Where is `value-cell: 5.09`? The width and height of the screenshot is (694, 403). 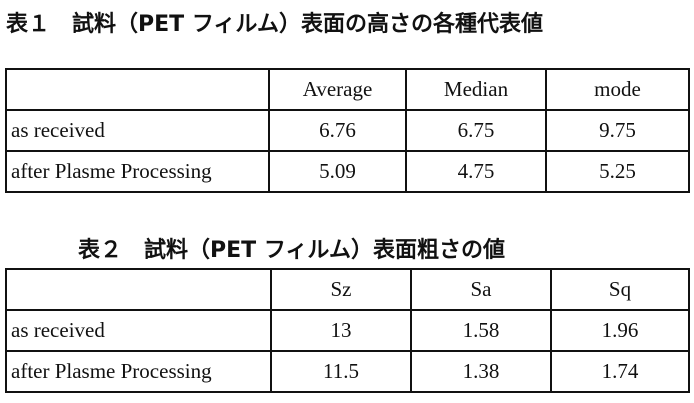 value-cell: 5.09 is located at coordinates (337, 171).